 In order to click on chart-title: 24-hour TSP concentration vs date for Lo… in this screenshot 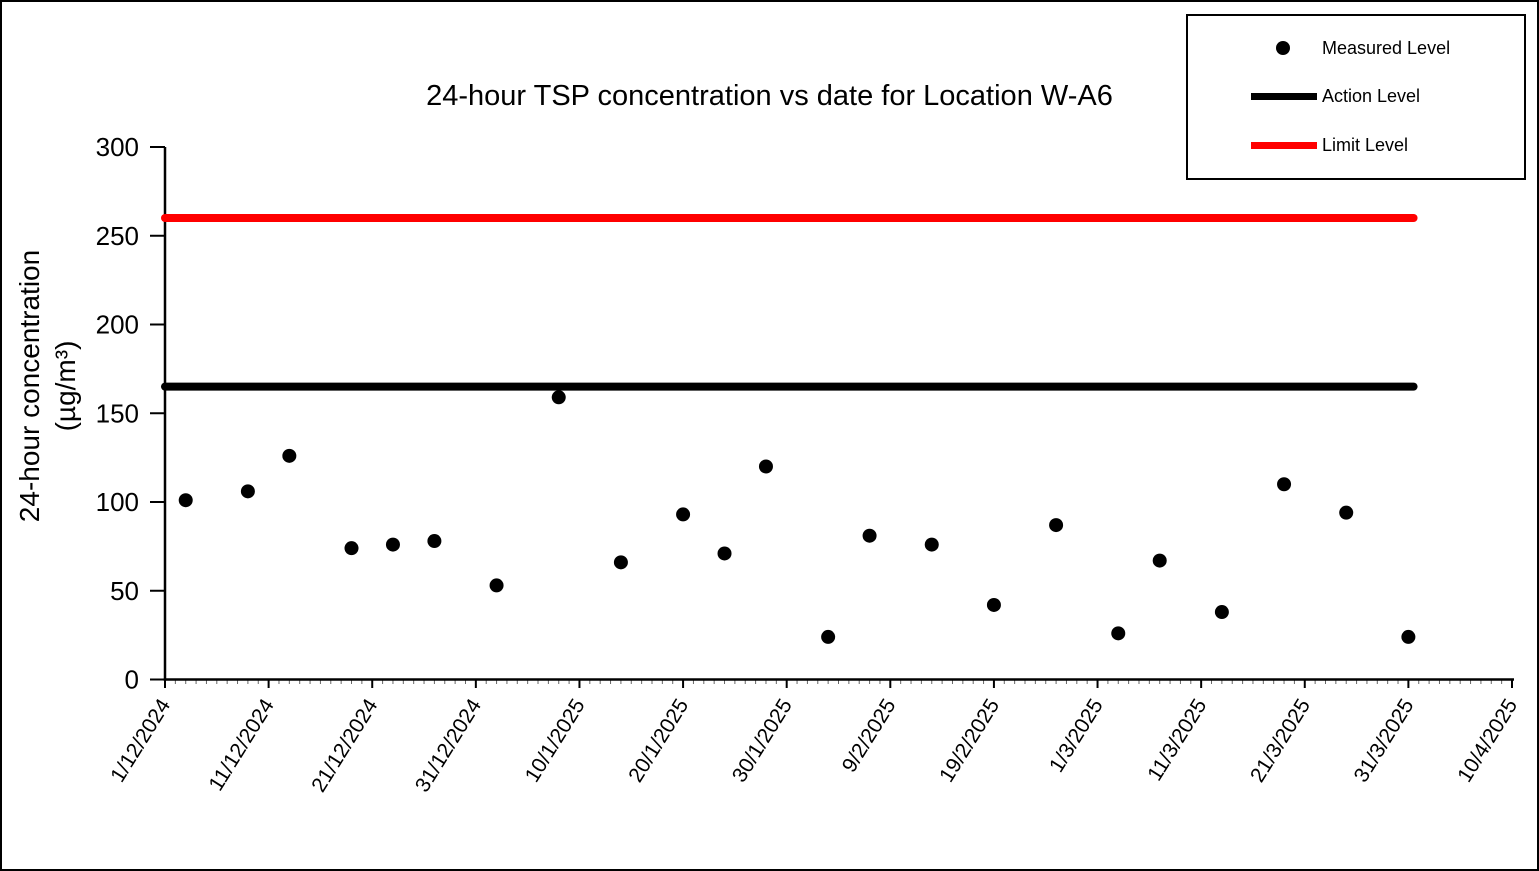, I will do `click(769, 96)`.